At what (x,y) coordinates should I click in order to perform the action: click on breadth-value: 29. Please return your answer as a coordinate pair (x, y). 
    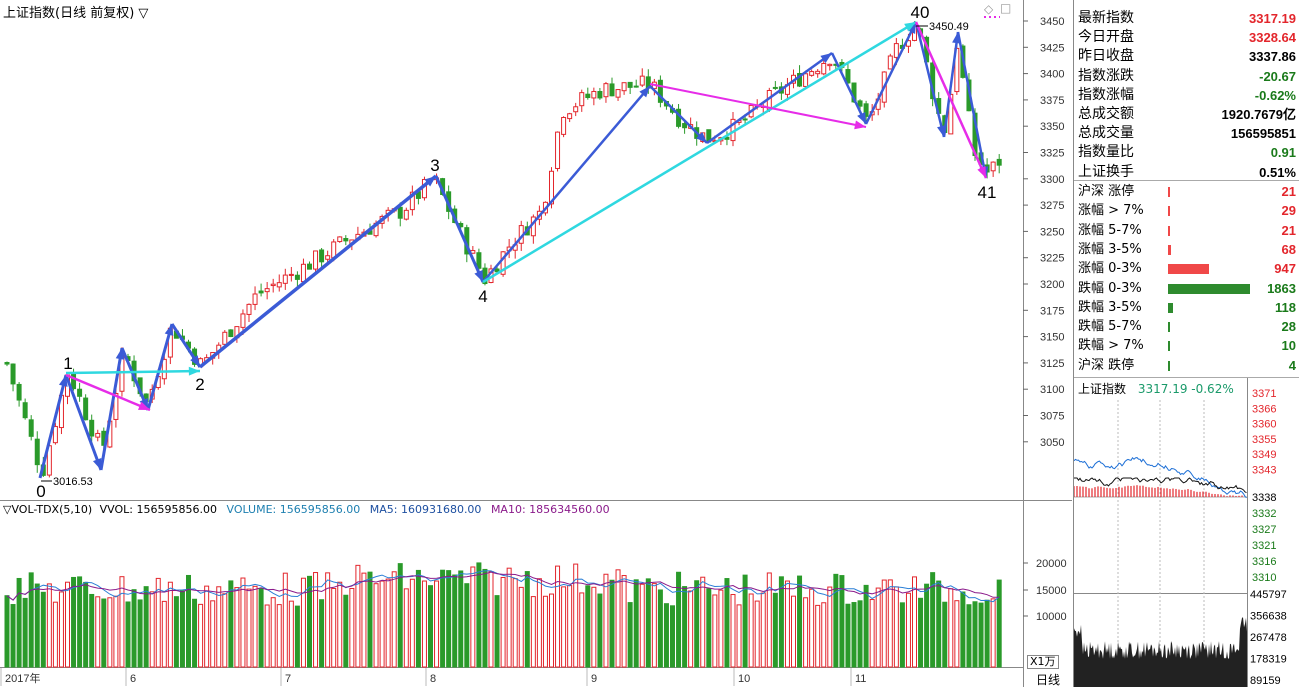
    Looking at the image, I should click on (1288, 211).